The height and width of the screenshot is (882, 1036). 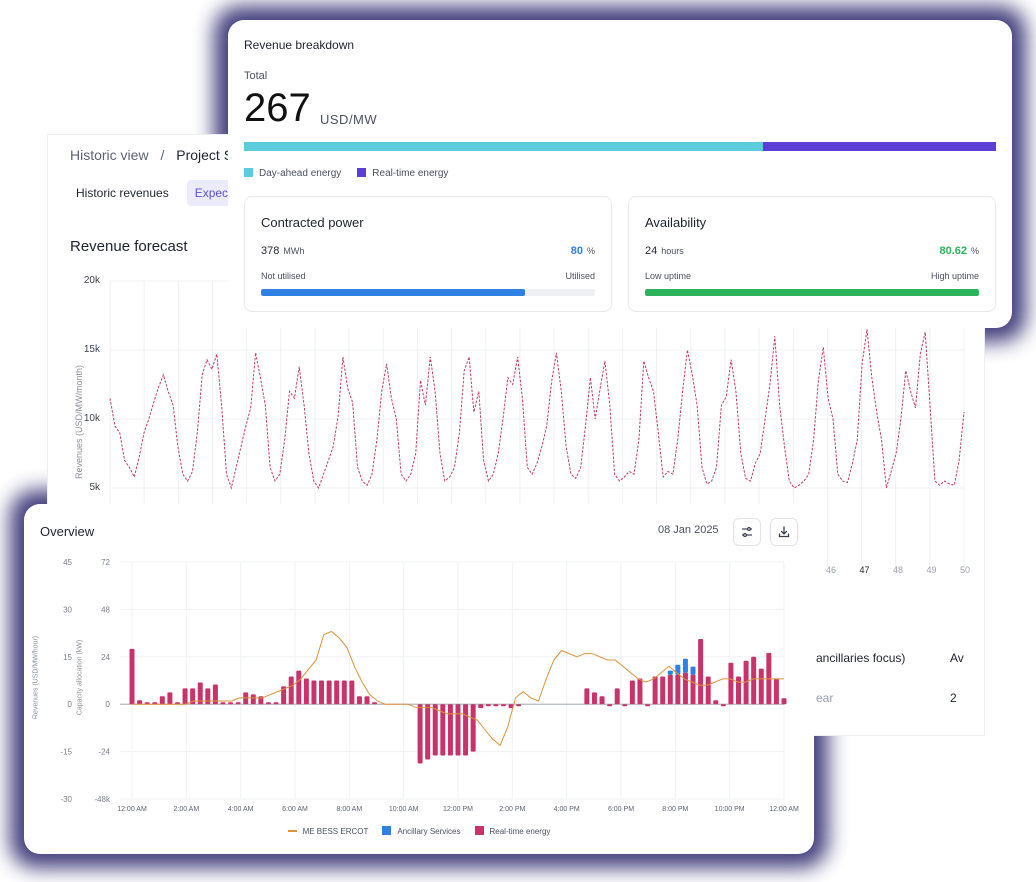 I want to click on table-cell-year: ear, so click(x=825, y=698).